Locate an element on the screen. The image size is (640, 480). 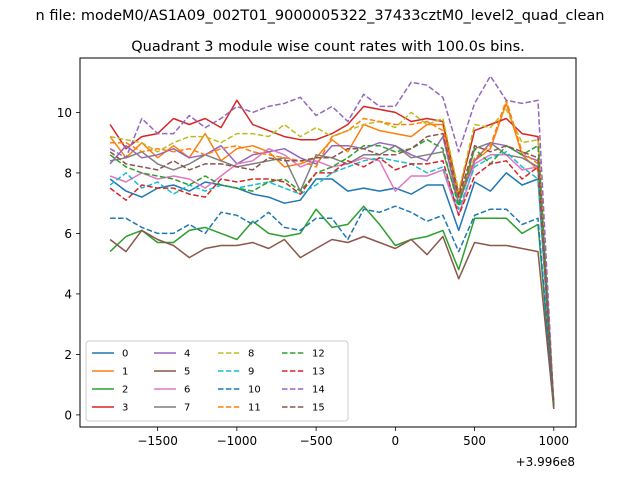
y-tick-label: 8 is located at coordinates (68, 173).